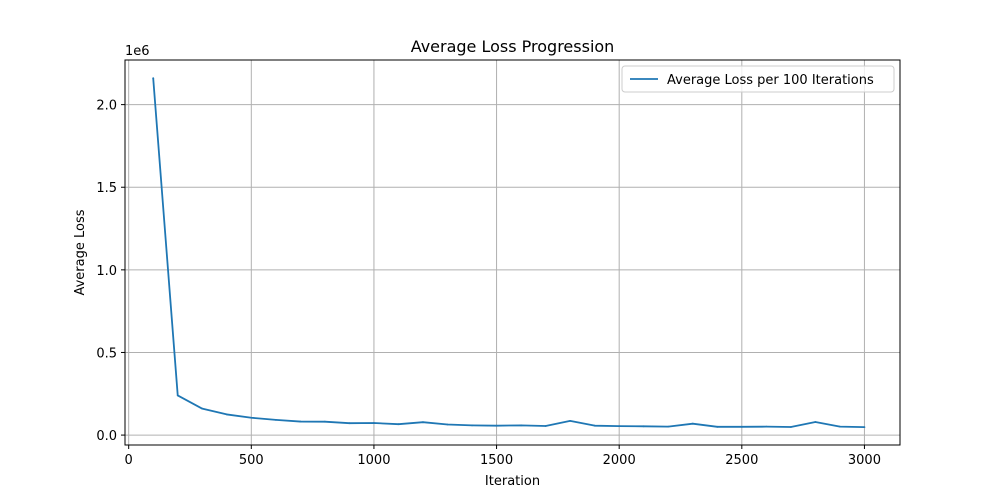  What do you see at coordinates (129, 460) in the screenshot?
I see `x-tick-label: 0` at bounding box center [129, 460].